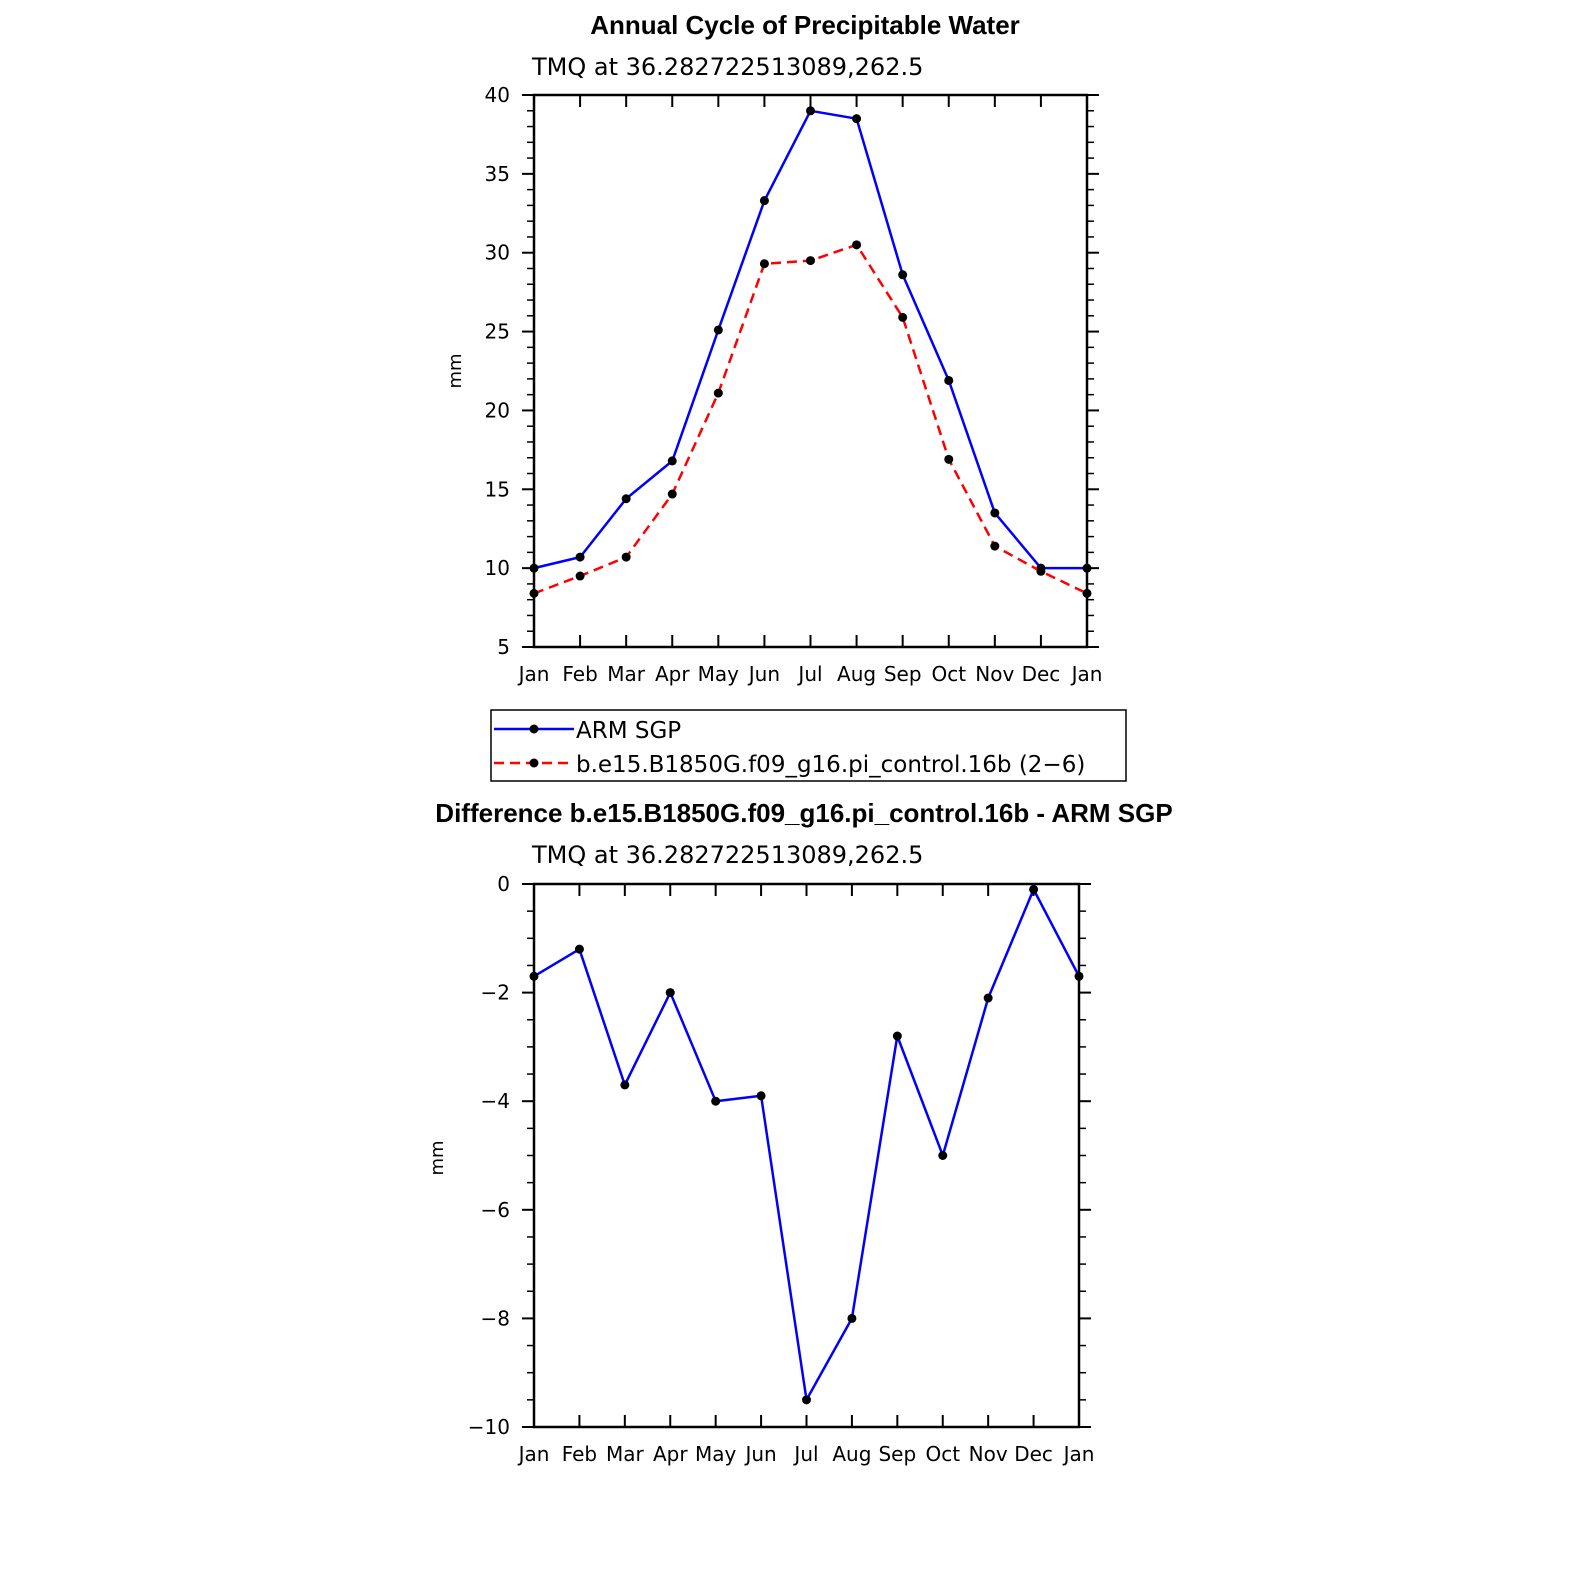 This screenshot has width=1574, height=1574. Describe the element at coordinates (805, 25) in the screenshot. I see `chart-title: Annual Cycle of Precipitable Water` at that location.